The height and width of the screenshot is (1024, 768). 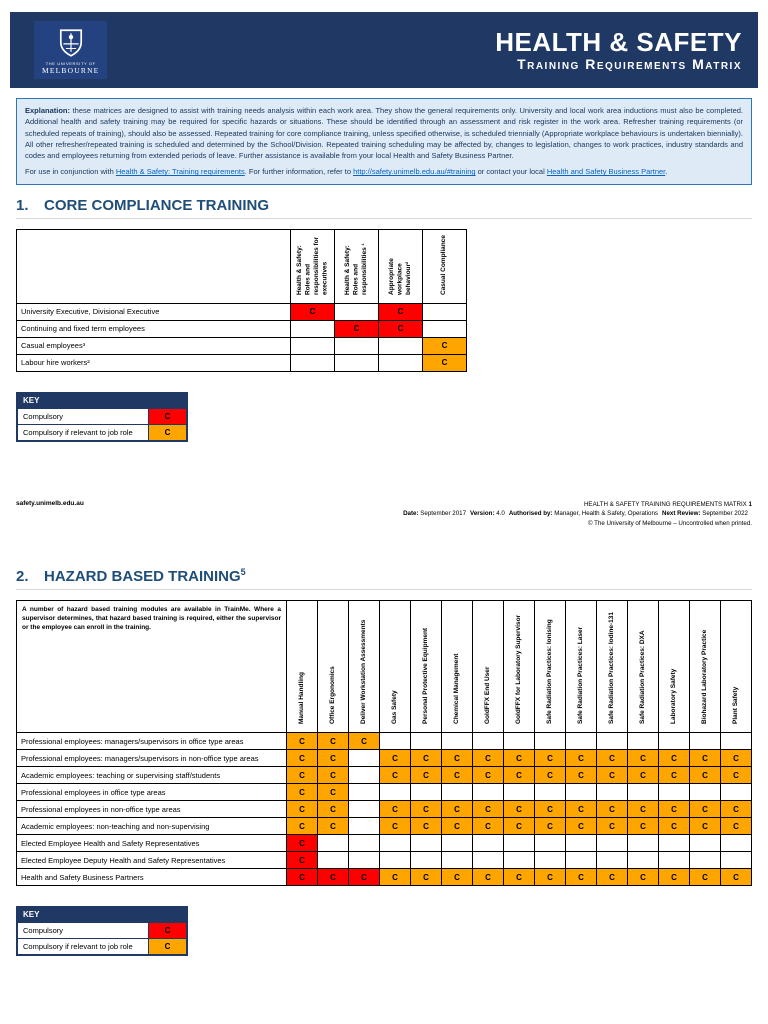 What do you see at coordinates (71, 50) in the screenshot?
I see `unimelb-logo: THE UNIVERSITY OF MELBOURNE` at bounding box center [71, 50].